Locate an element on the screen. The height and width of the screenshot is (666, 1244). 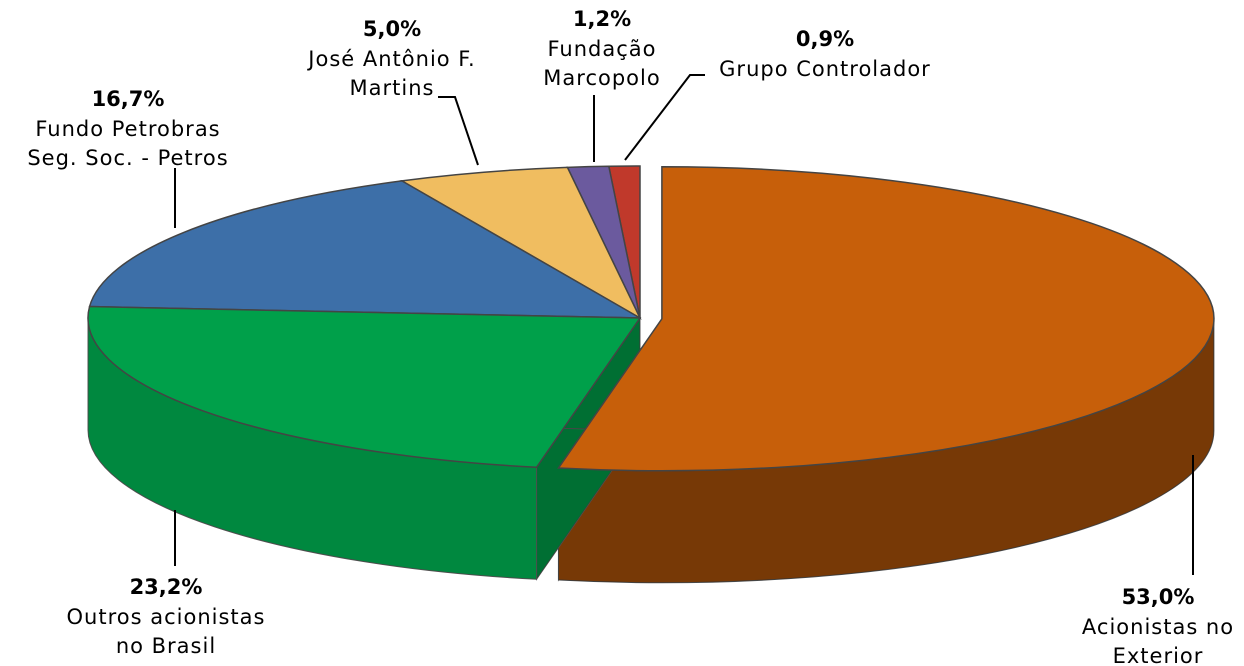
slice-side-shade is located at coordinates (312, 449).